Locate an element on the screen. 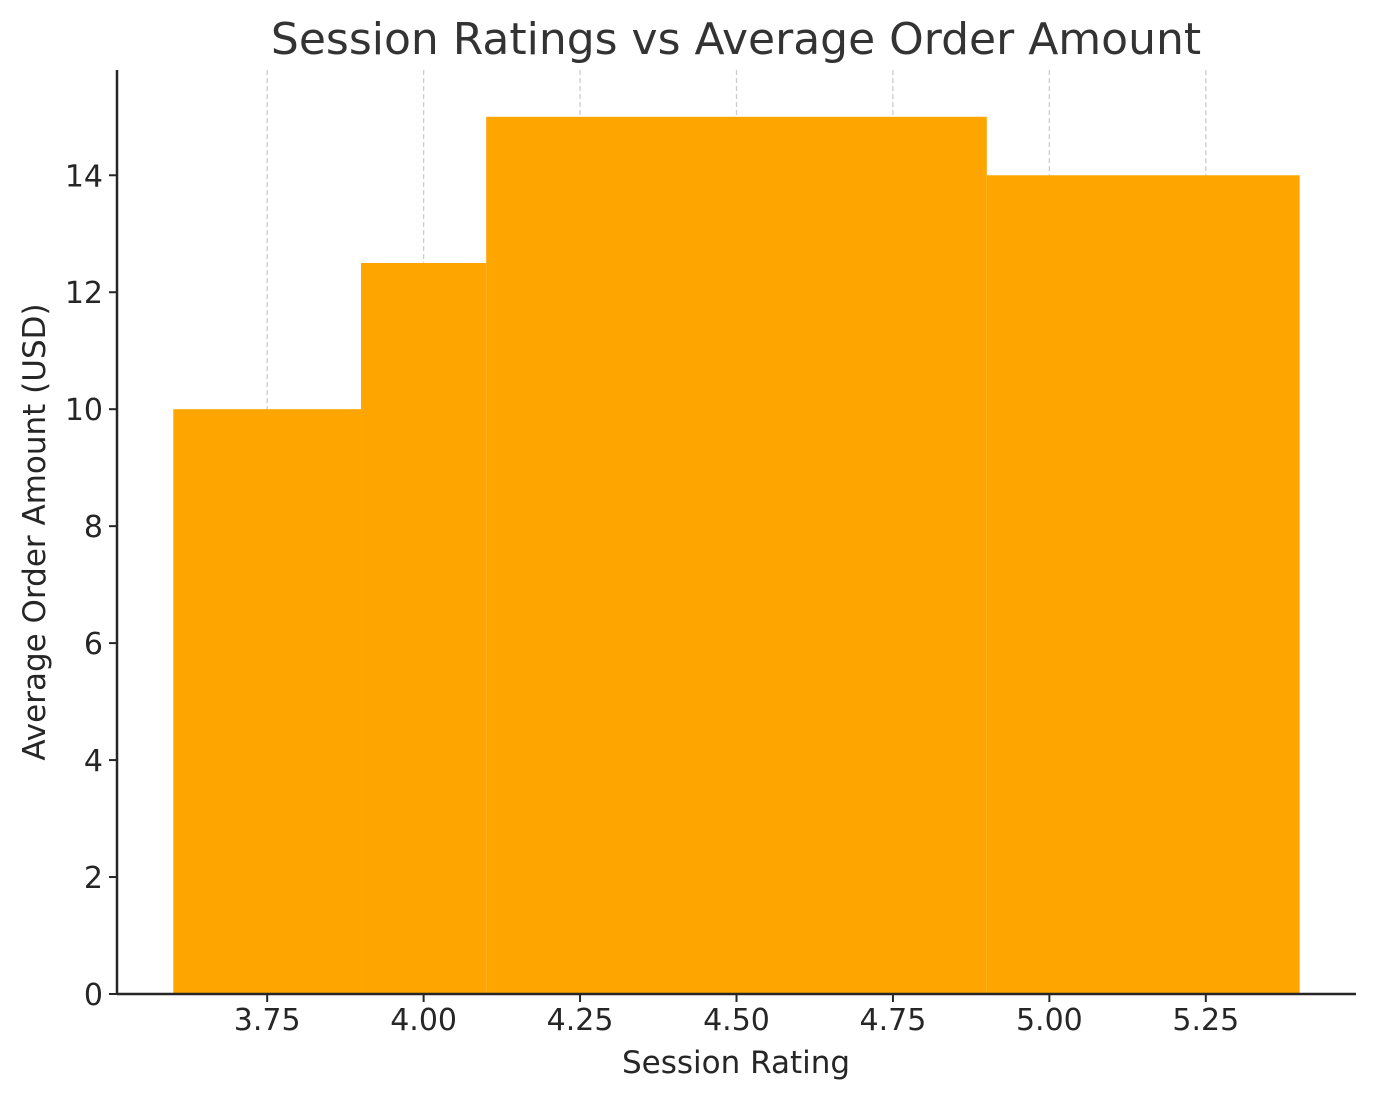 The width and height of the screenshot is (1376, 1101). y-tick-label: 2 is located at coordinates (93, 878).